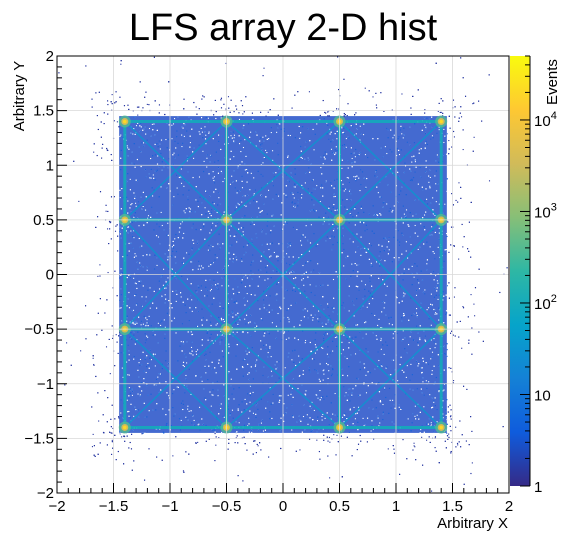 The width and height of the screenshot is (565, 549). I want to click on x-axis-label: Arbitrary X, so click(472, 523).